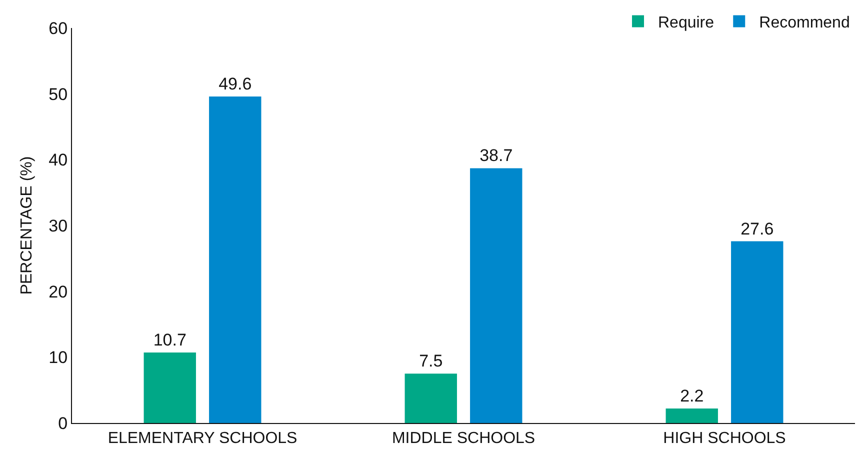 Image resolution: width=859 pixels, height=460 pixels. Describe the element at coordinates (235, 84) in the screenshot. I see `data-label: 49.6` at that location.